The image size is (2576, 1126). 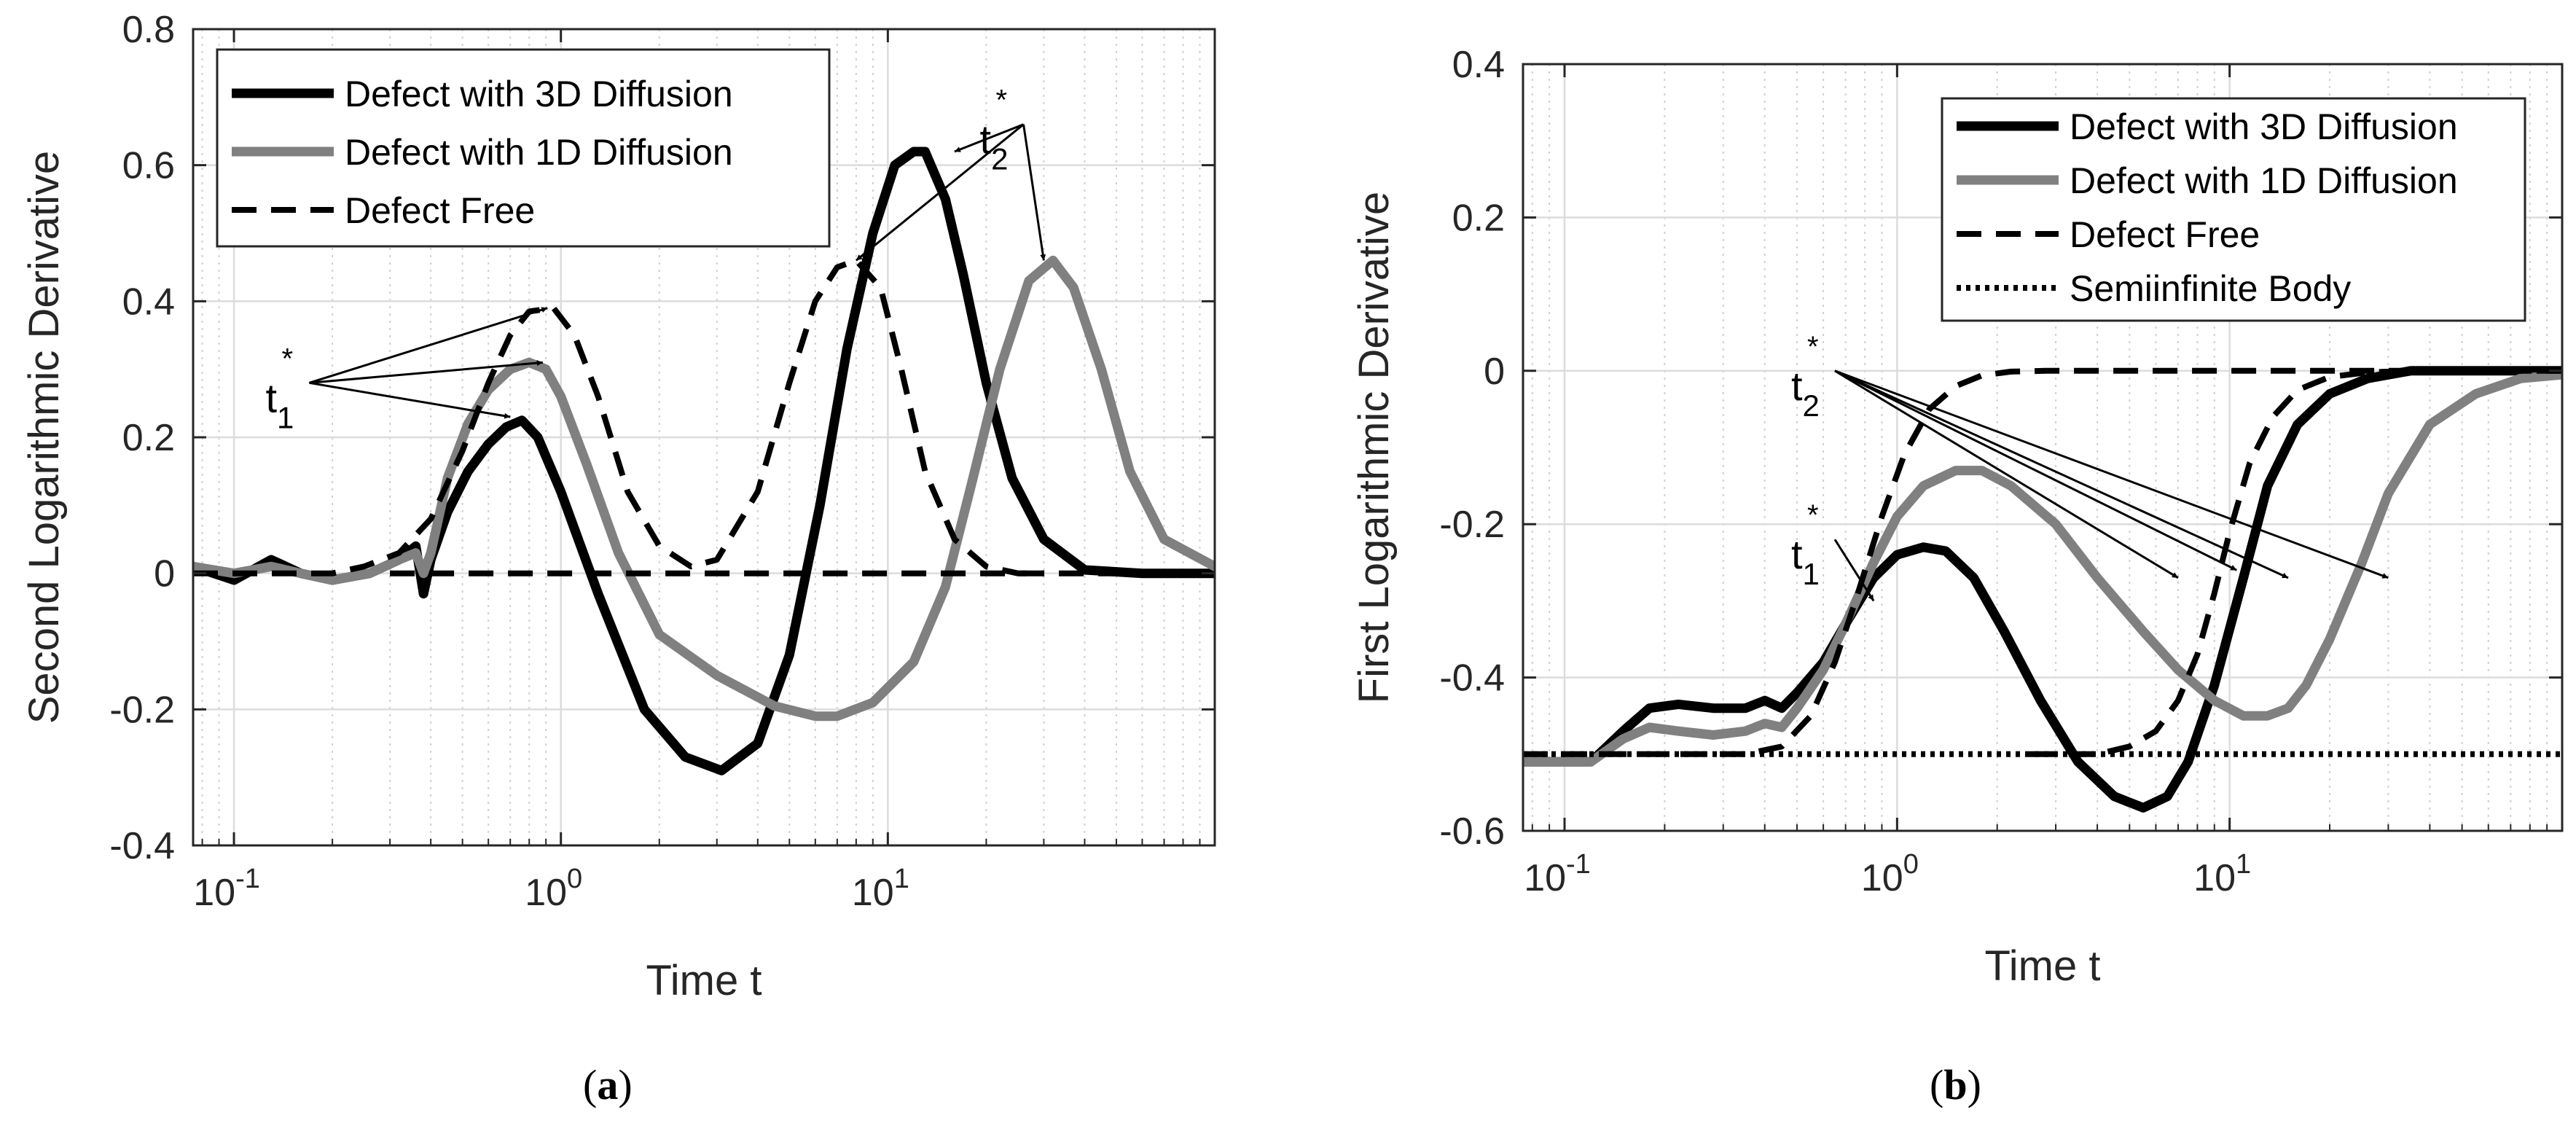 I want to click on annotation-label-t2: t2, so click(x=1805, y=393).